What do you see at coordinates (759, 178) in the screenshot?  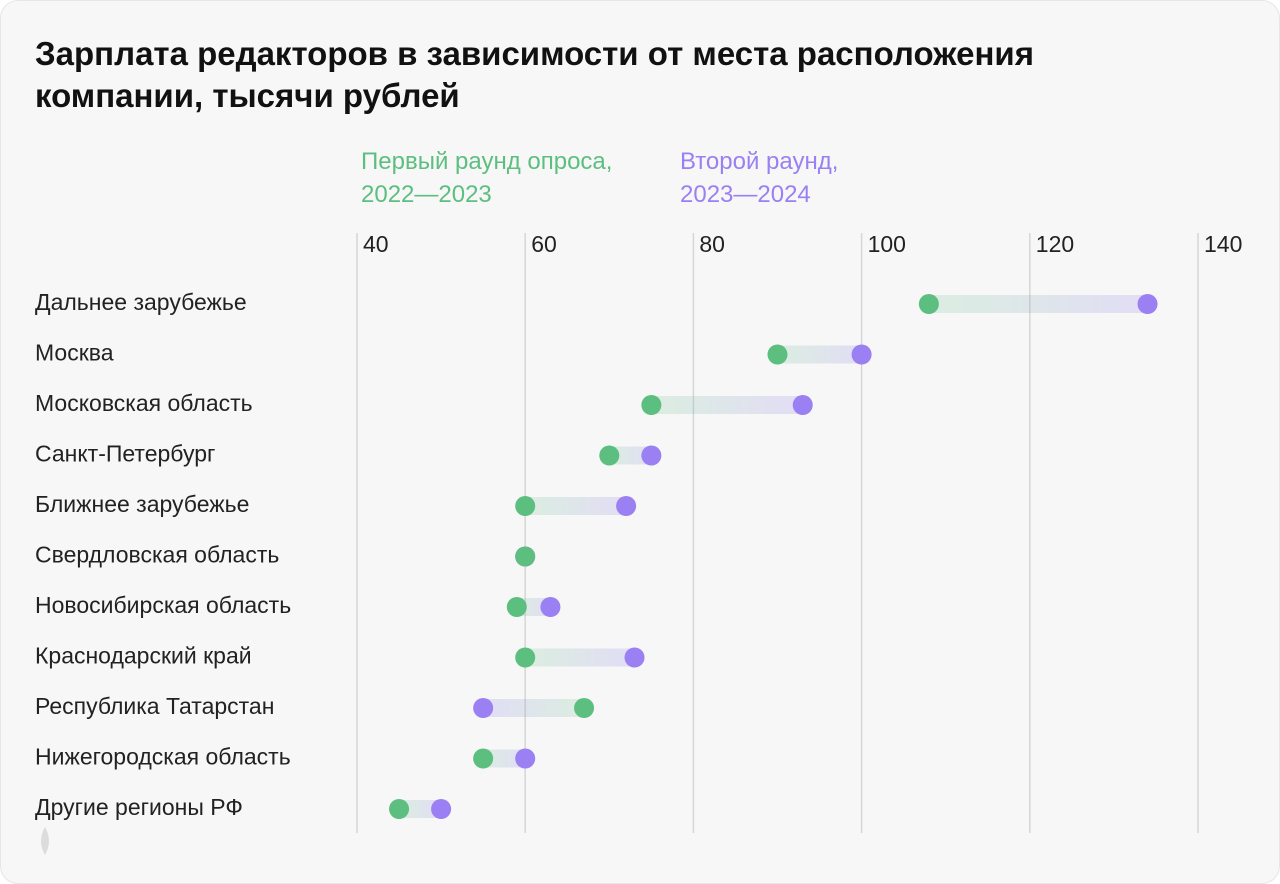 I see `legend-entry: Второй раунд, 2023—2024` at bounding box center [759, 178].